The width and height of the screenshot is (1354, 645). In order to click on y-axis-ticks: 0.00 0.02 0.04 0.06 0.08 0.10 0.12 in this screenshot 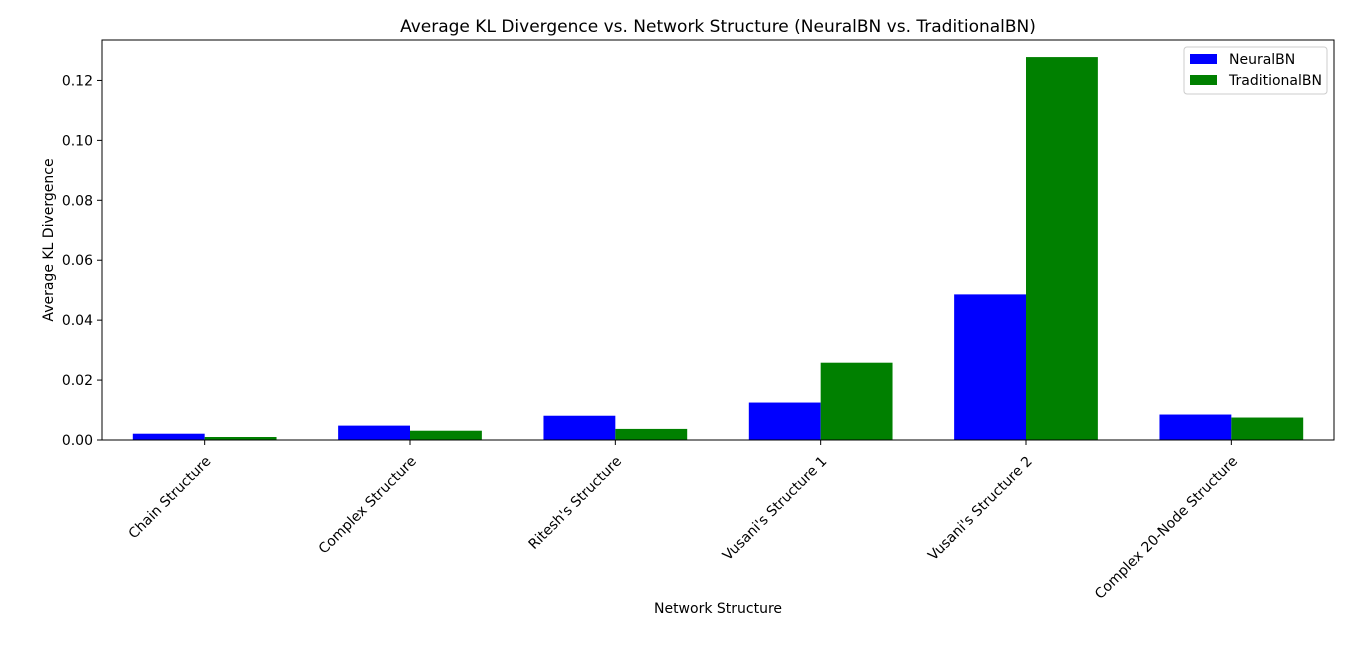, I will do `click(82, 261)`.